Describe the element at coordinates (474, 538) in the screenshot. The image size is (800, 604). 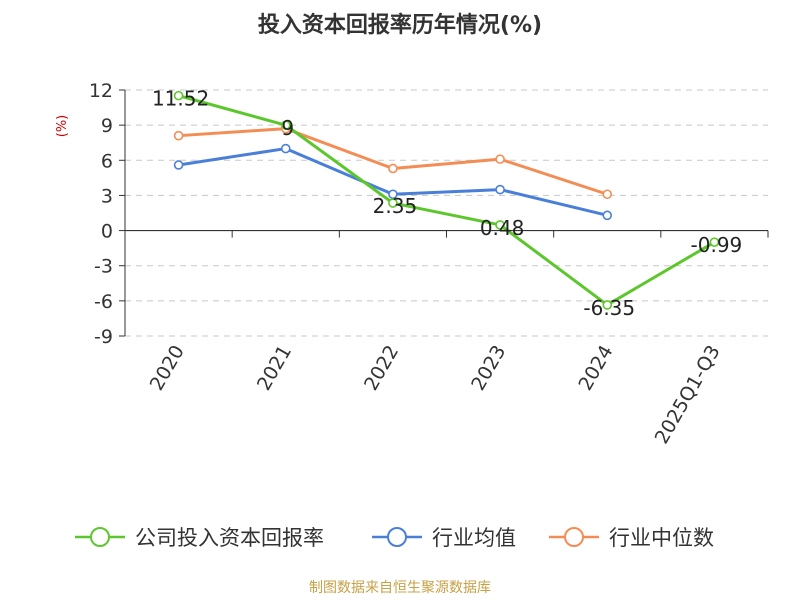
I see `legend-label: 行业均值` at that location.